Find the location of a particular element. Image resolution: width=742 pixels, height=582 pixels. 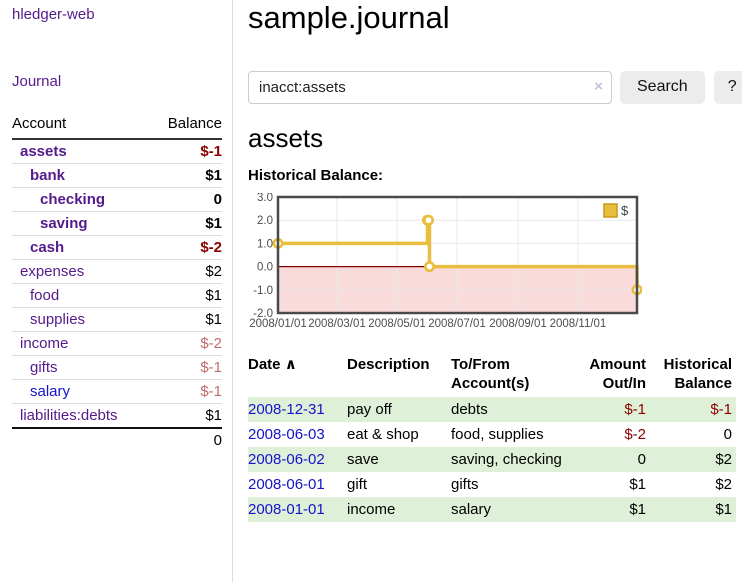

account-row: income $-2 is located at coordinates (117, 343).